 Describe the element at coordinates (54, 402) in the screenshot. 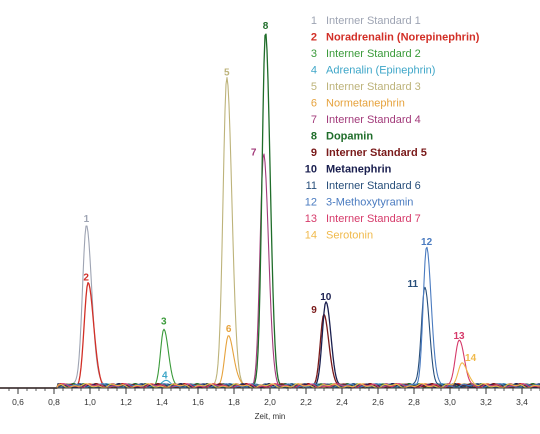

I see `x-tick-label: 0,8` at that location.